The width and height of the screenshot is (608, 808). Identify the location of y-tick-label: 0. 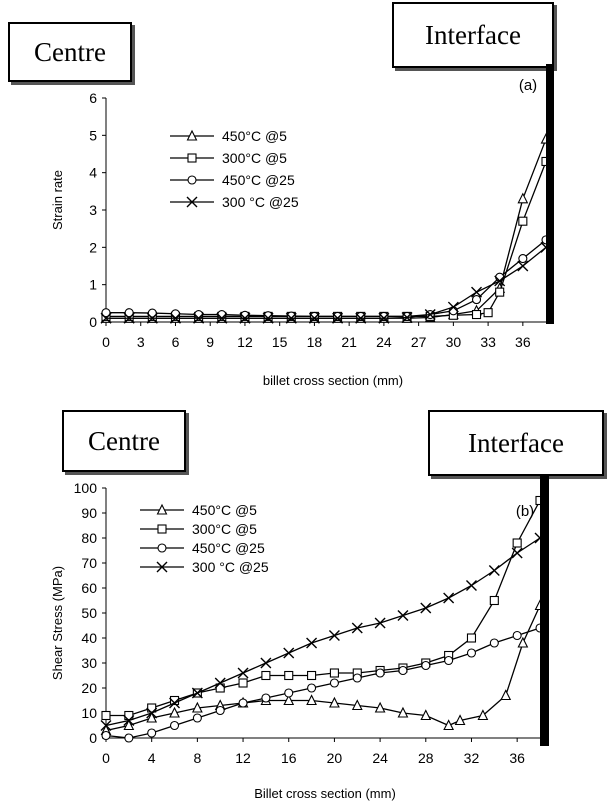
(93, 738).